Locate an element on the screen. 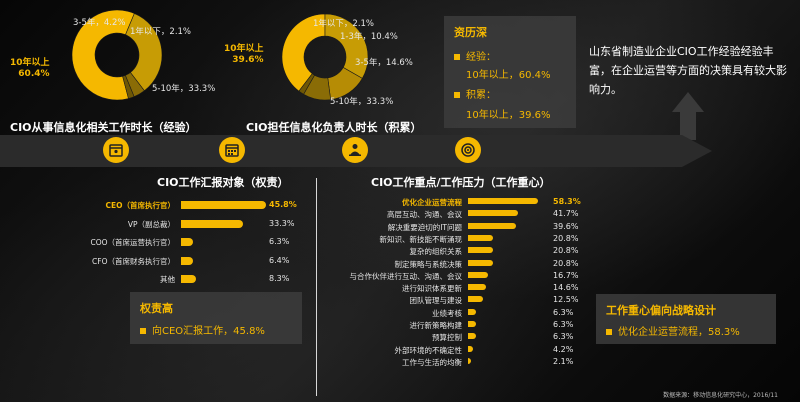 The width and height of the screenshot is (800, 402). experience-line2-label: 积累： is located at coordinates (475, 93).